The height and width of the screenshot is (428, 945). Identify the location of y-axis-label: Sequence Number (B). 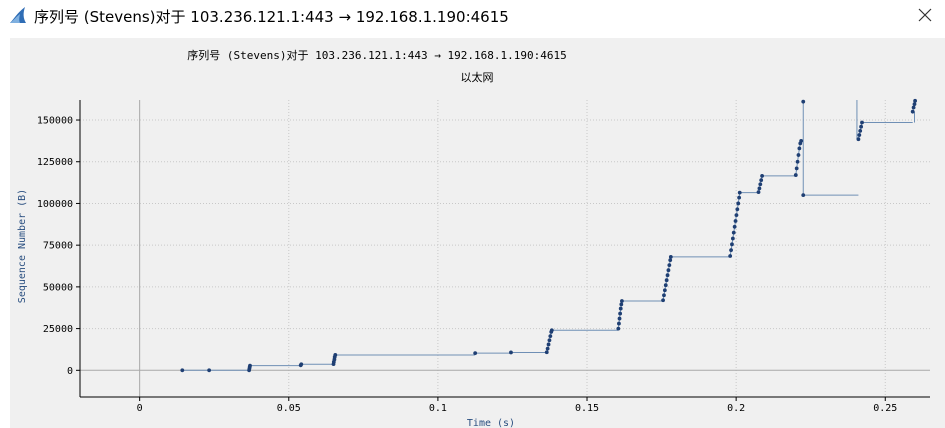
(22, 246).